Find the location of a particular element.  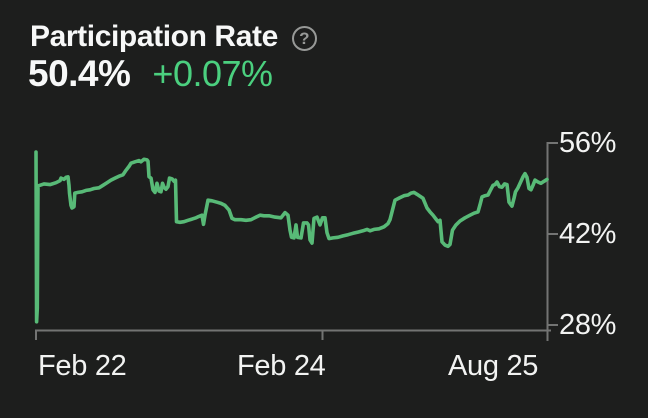

header: Participation Rate ? is located at coordinates (173, 37).